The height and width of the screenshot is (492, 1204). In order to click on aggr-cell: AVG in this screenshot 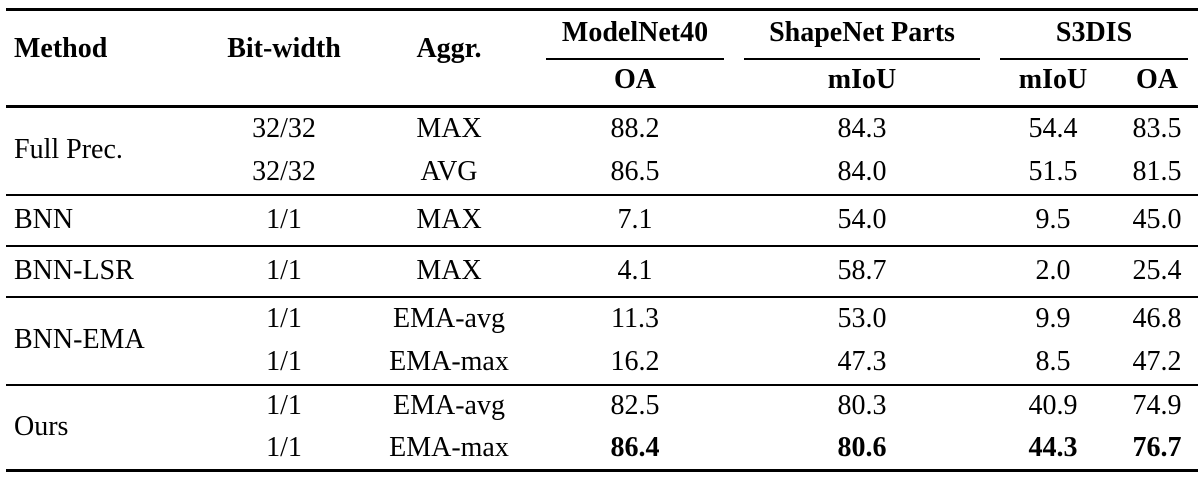, I will do `click(449, 171)`.